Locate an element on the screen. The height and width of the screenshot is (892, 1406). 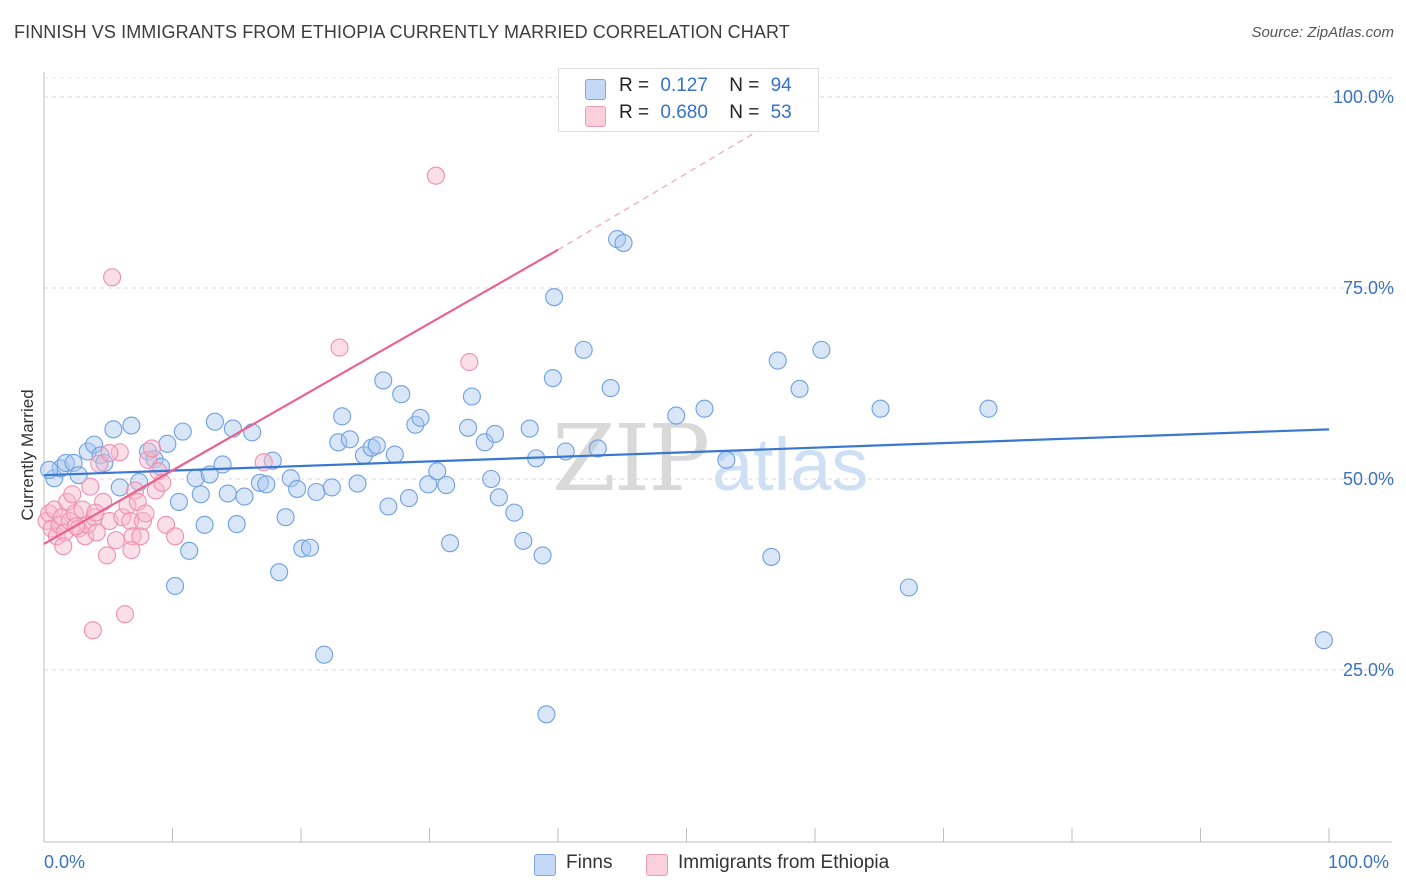
y-tick-label-75: 75.0% is located at coordinates (1368, 288).